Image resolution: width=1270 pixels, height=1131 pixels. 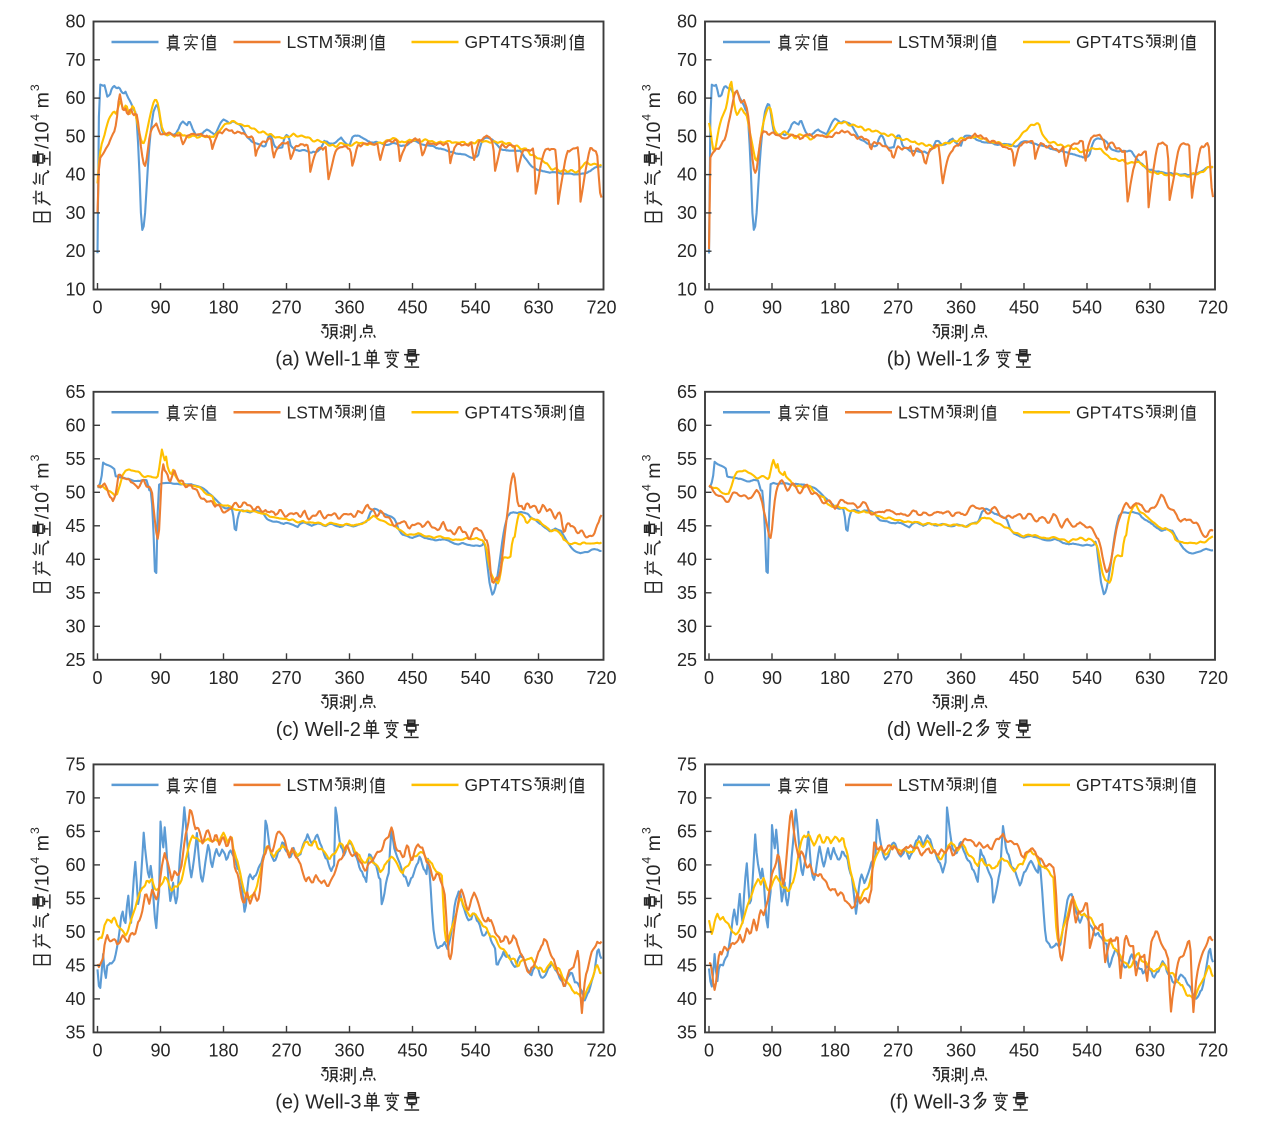 I want to click on svg-text: Well-3, so click(x=333, y=1103).